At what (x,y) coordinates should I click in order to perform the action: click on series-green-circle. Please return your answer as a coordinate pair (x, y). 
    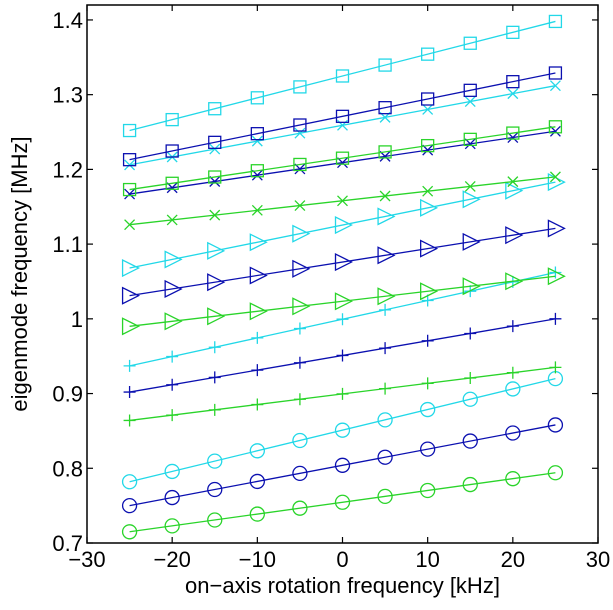
    Looking at the image, I should click on (342, 502).